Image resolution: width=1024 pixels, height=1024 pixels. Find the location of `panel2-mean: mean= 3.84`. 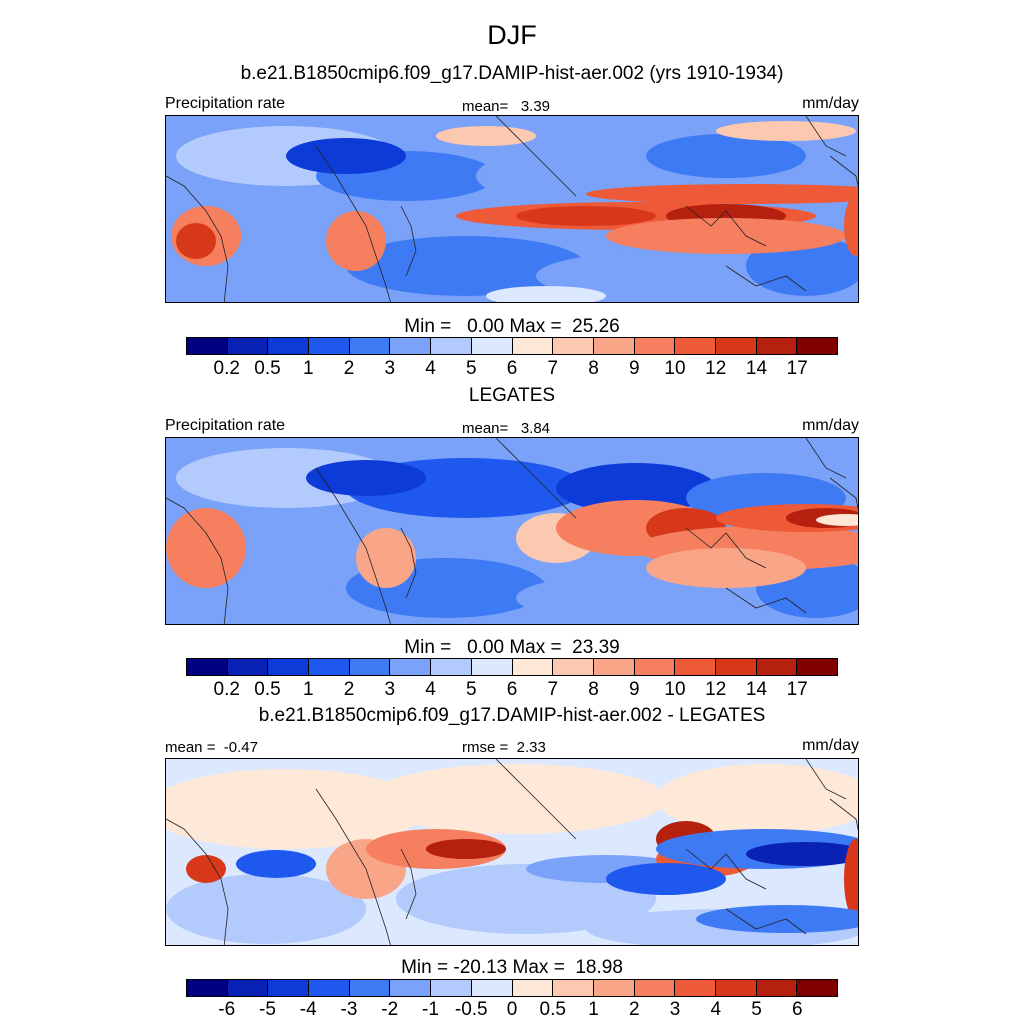

panel2-mean: mean= 3.84 is located at coordinates (506, 428).